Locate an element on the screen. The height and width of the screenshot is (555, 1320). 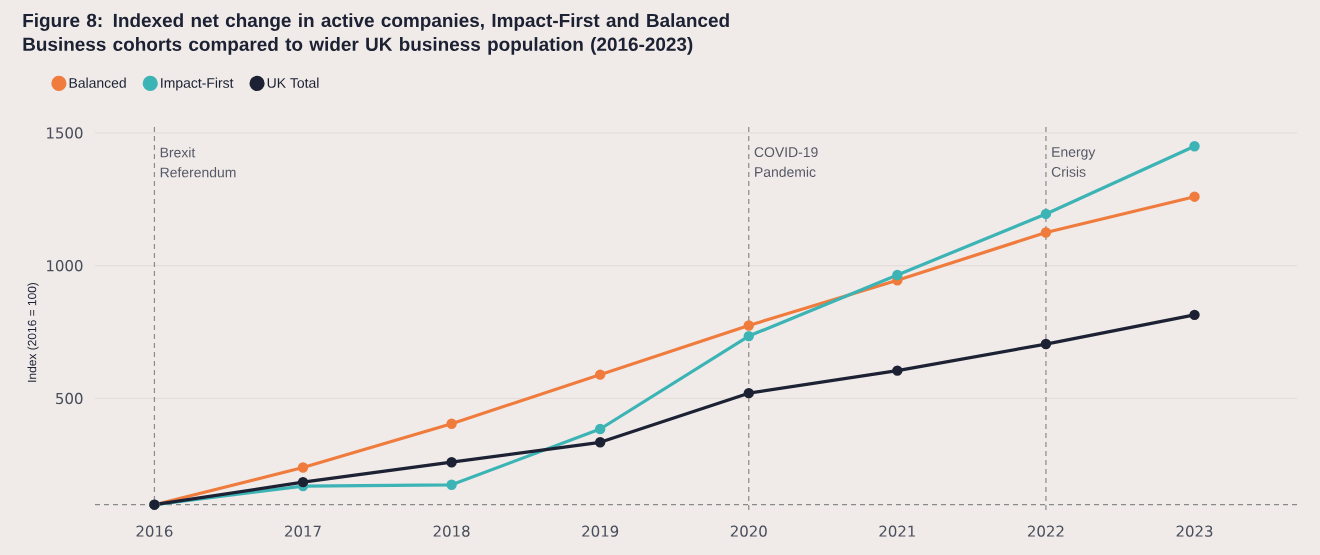
y-axis-title: Index (2016 = 100) is located at coordinates (33, 332).